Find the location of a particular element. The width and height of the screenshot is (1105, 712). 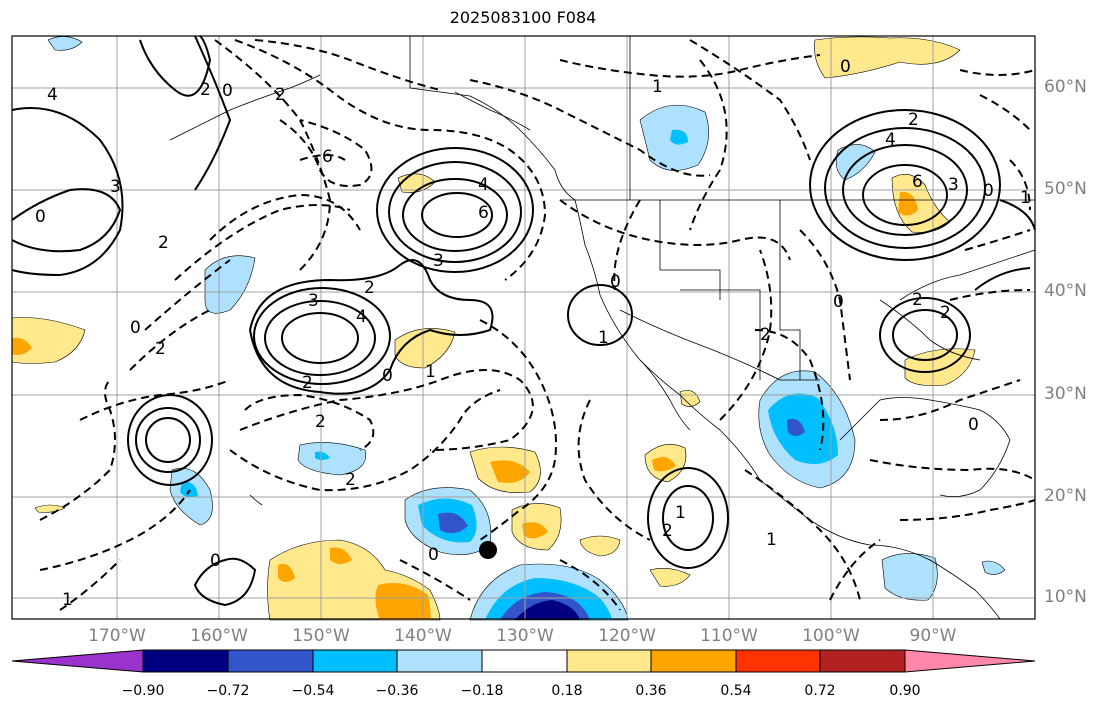

colorbar-tick-label: −0.72 is located at coordinates (228, 691).